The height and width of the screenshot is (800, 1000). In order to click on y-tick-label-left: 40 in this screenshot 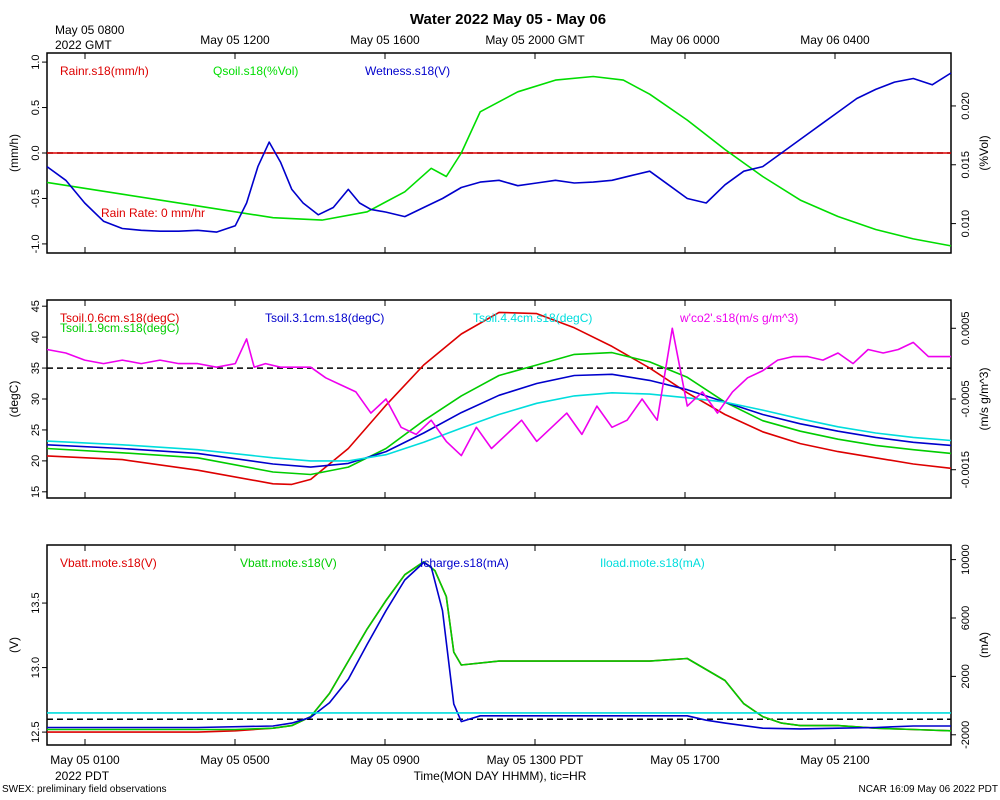, I will do `click(36, 337)`.